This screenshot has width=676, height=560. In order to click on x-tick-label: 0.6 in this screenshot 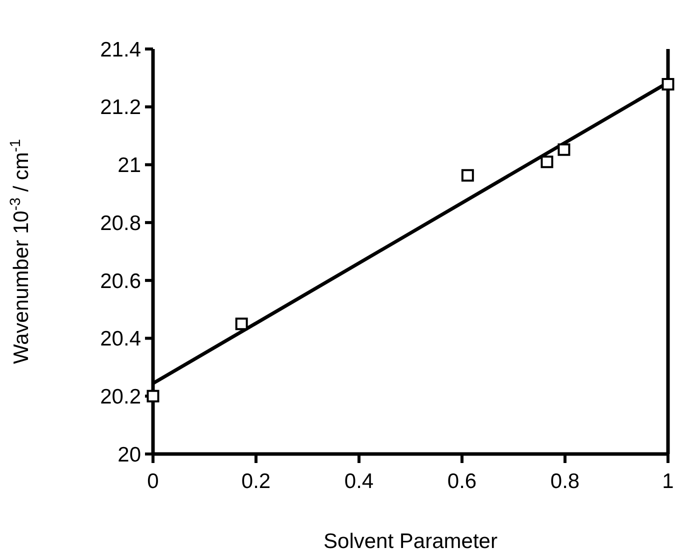, I will do `click(462, 481)`.